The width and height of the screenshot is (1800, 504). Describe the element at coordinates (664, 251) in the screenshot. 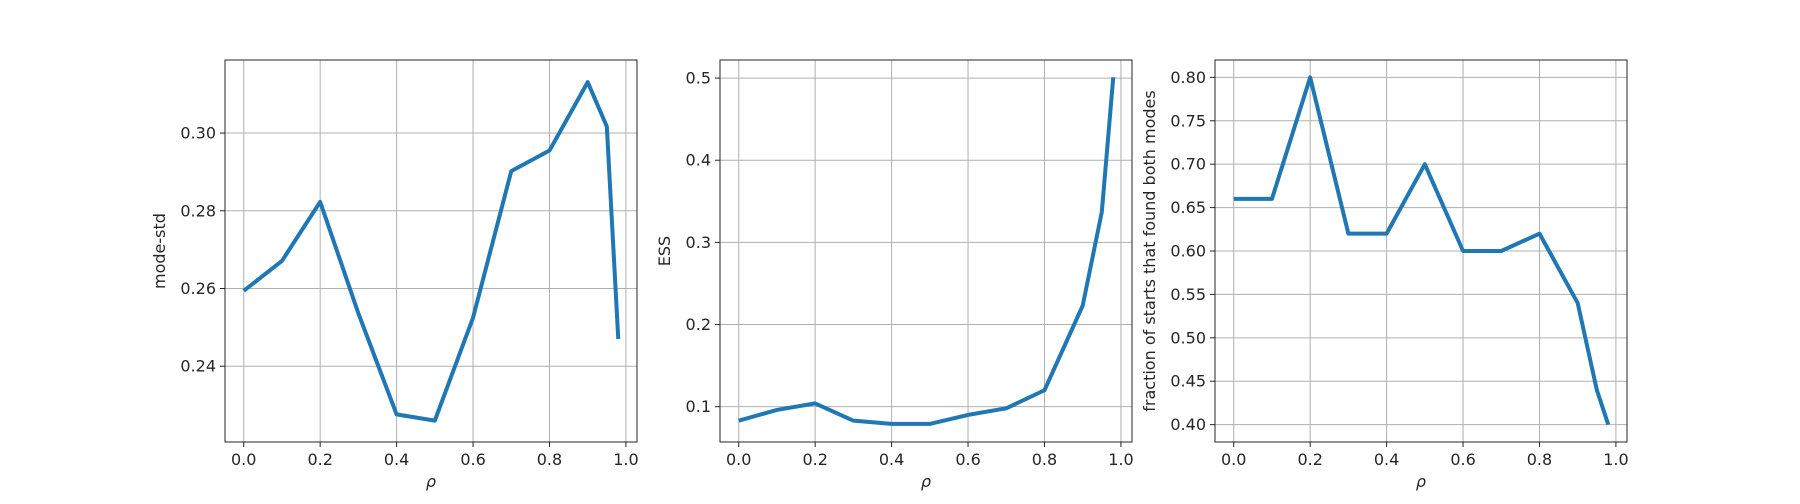

I see `y-axis-label: ESS` at that location.